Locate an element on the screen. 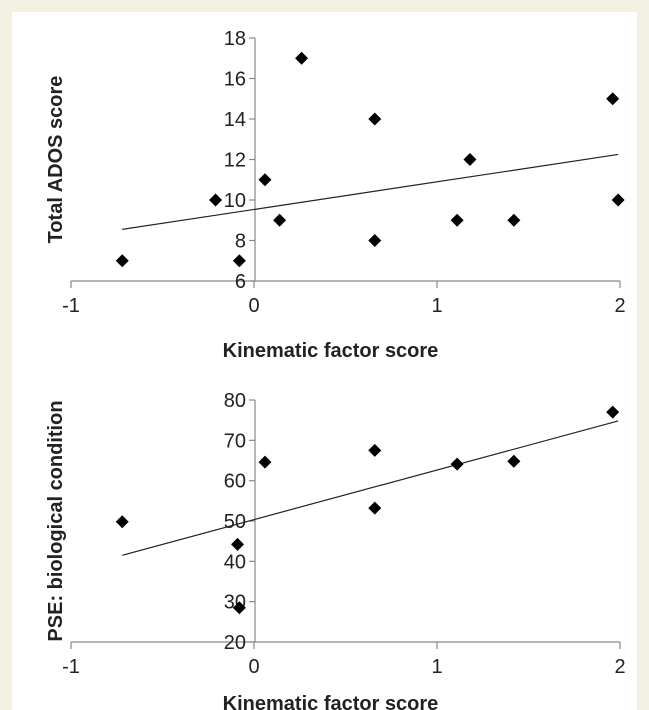  top-trendline is located at coordinates (370, 191).